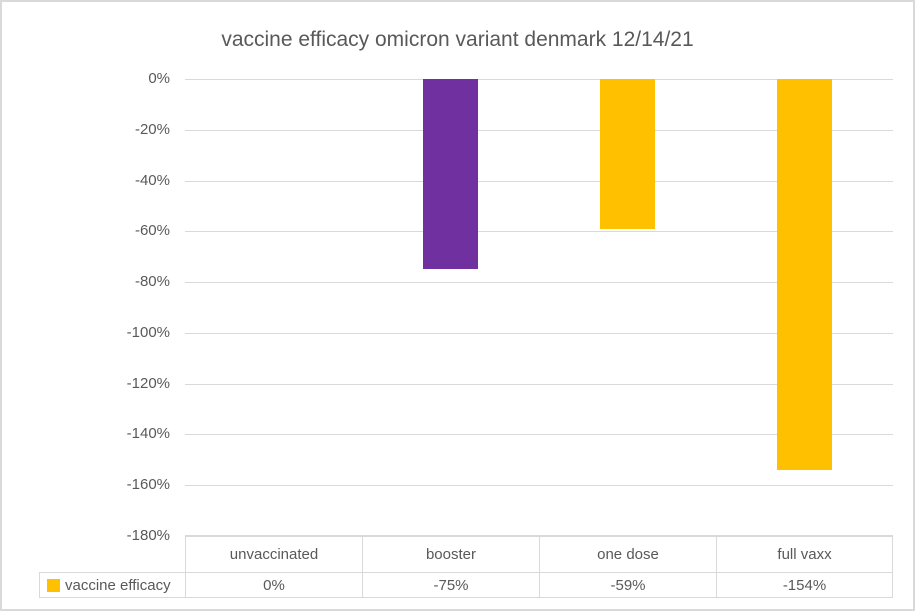 The image size is (915, 611). I want to click on y-axis-label: -180%, so click(148, 535).